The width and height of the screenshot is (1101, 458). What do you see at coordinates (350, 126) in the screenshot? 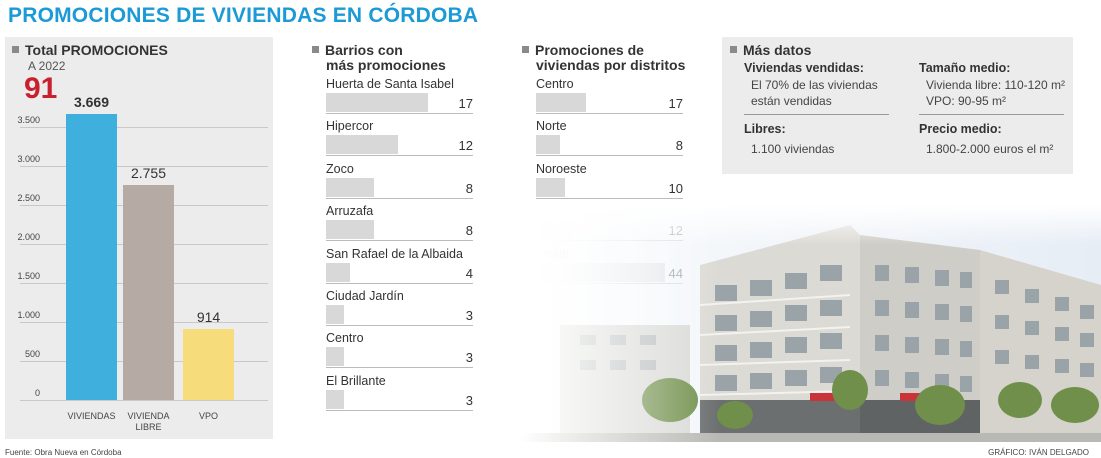
I see `row-label: Hipercor` at bounding box center [350, 126].